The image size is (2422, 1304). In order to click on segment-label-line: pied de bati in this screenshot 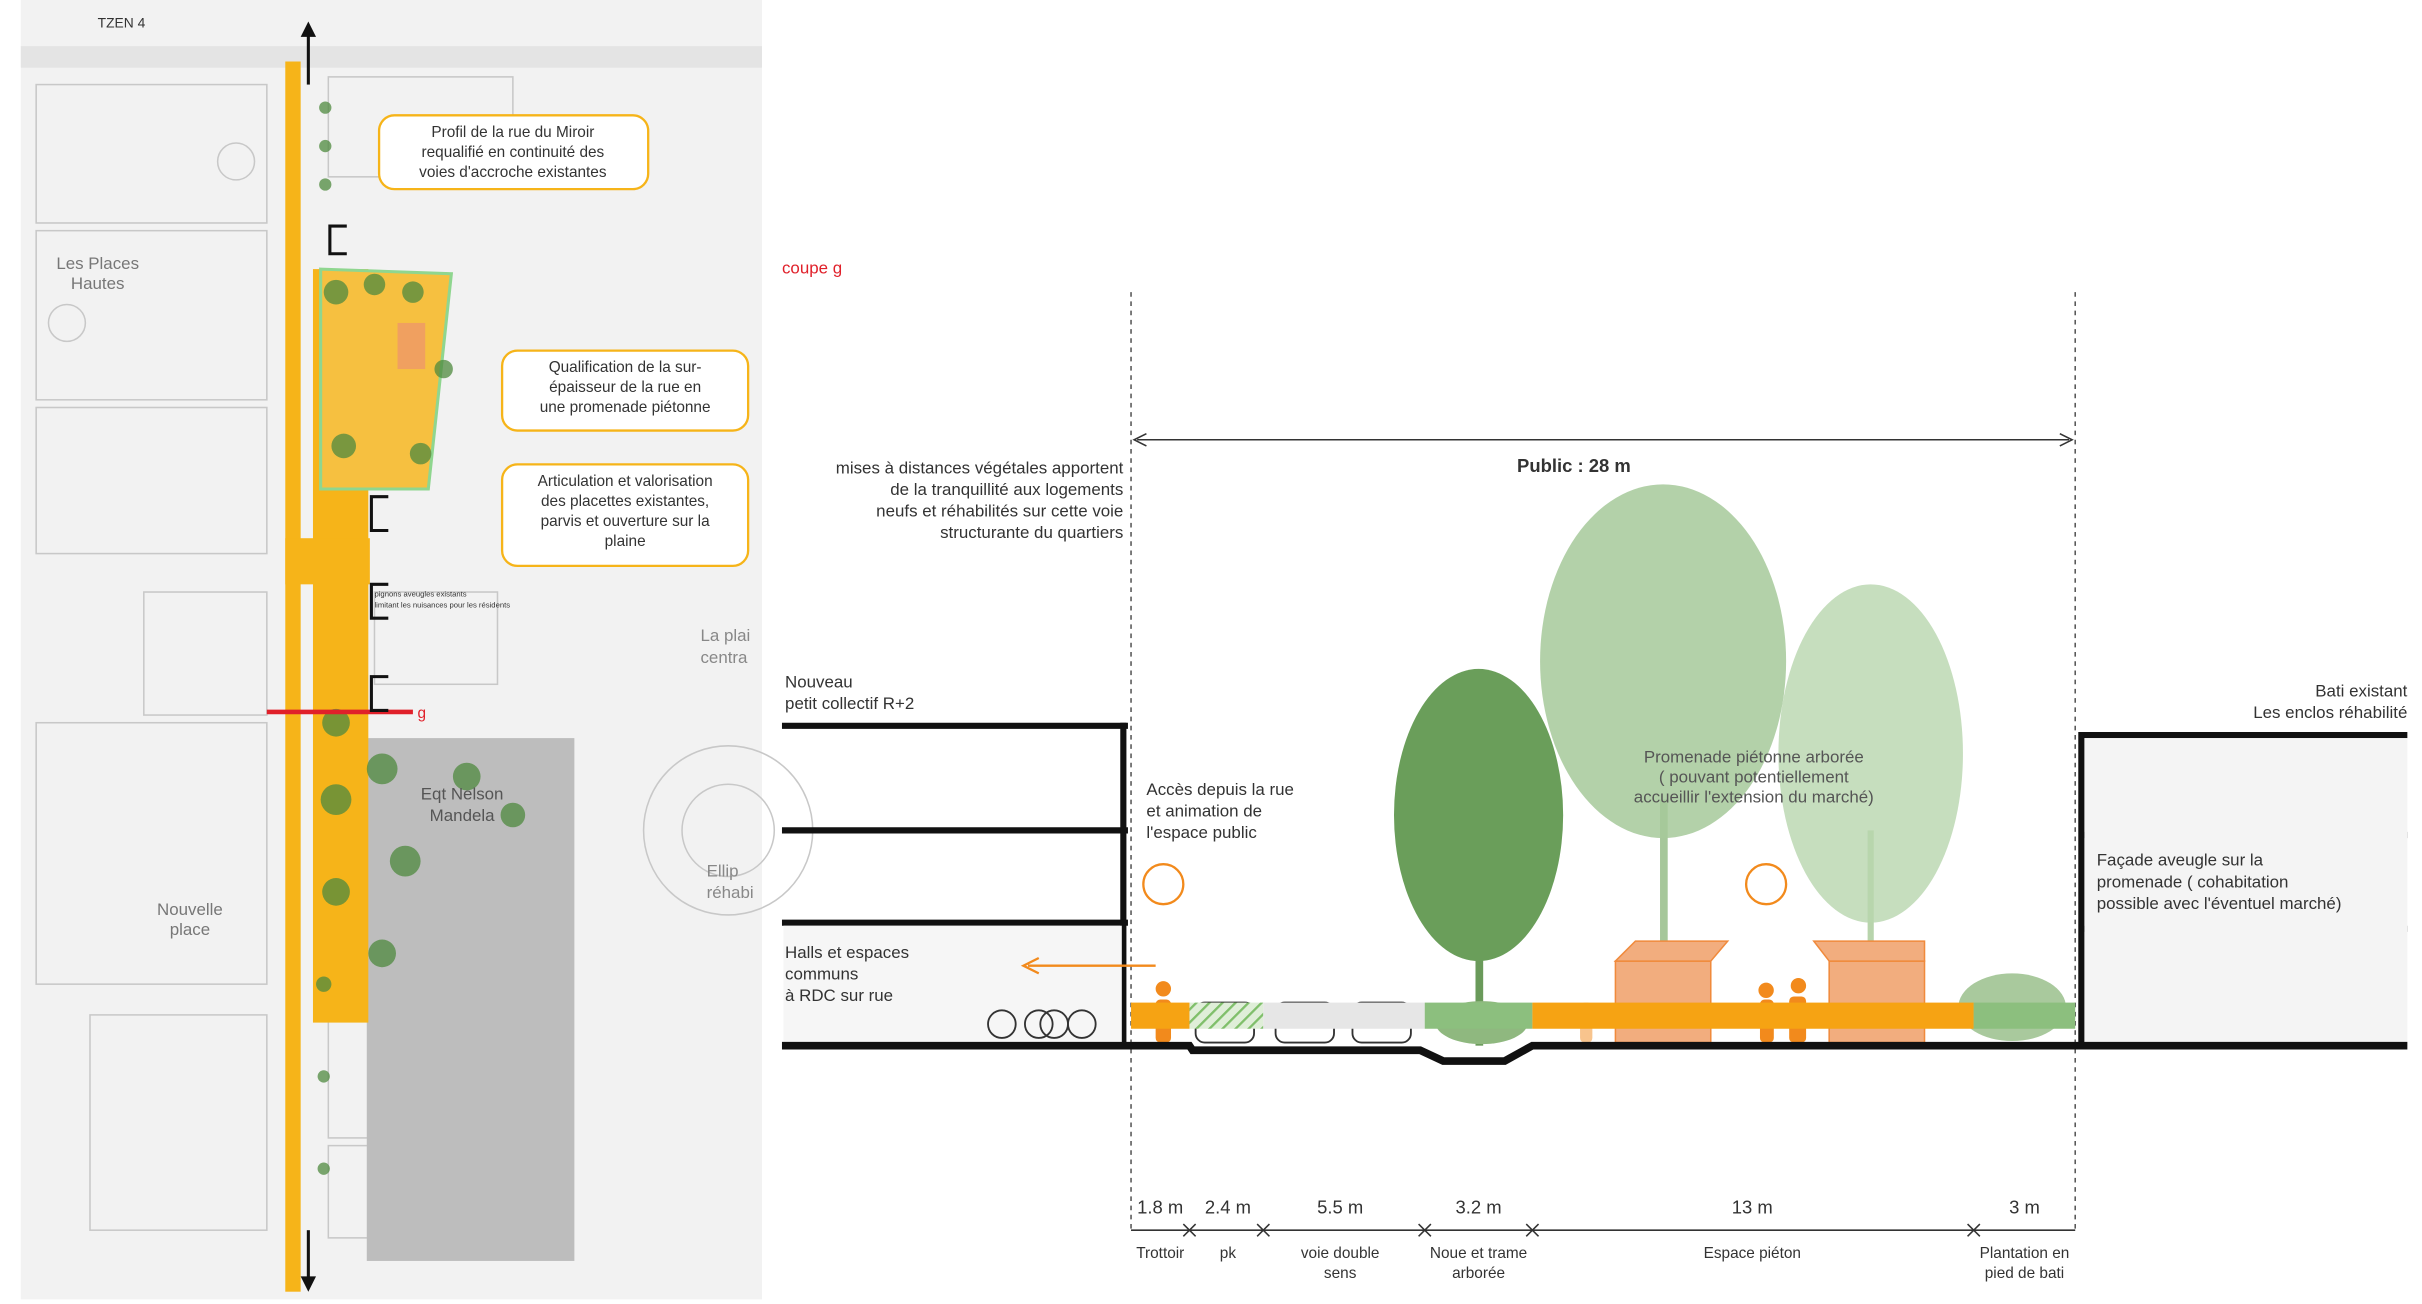, I will do `click(2024, 1273)`.